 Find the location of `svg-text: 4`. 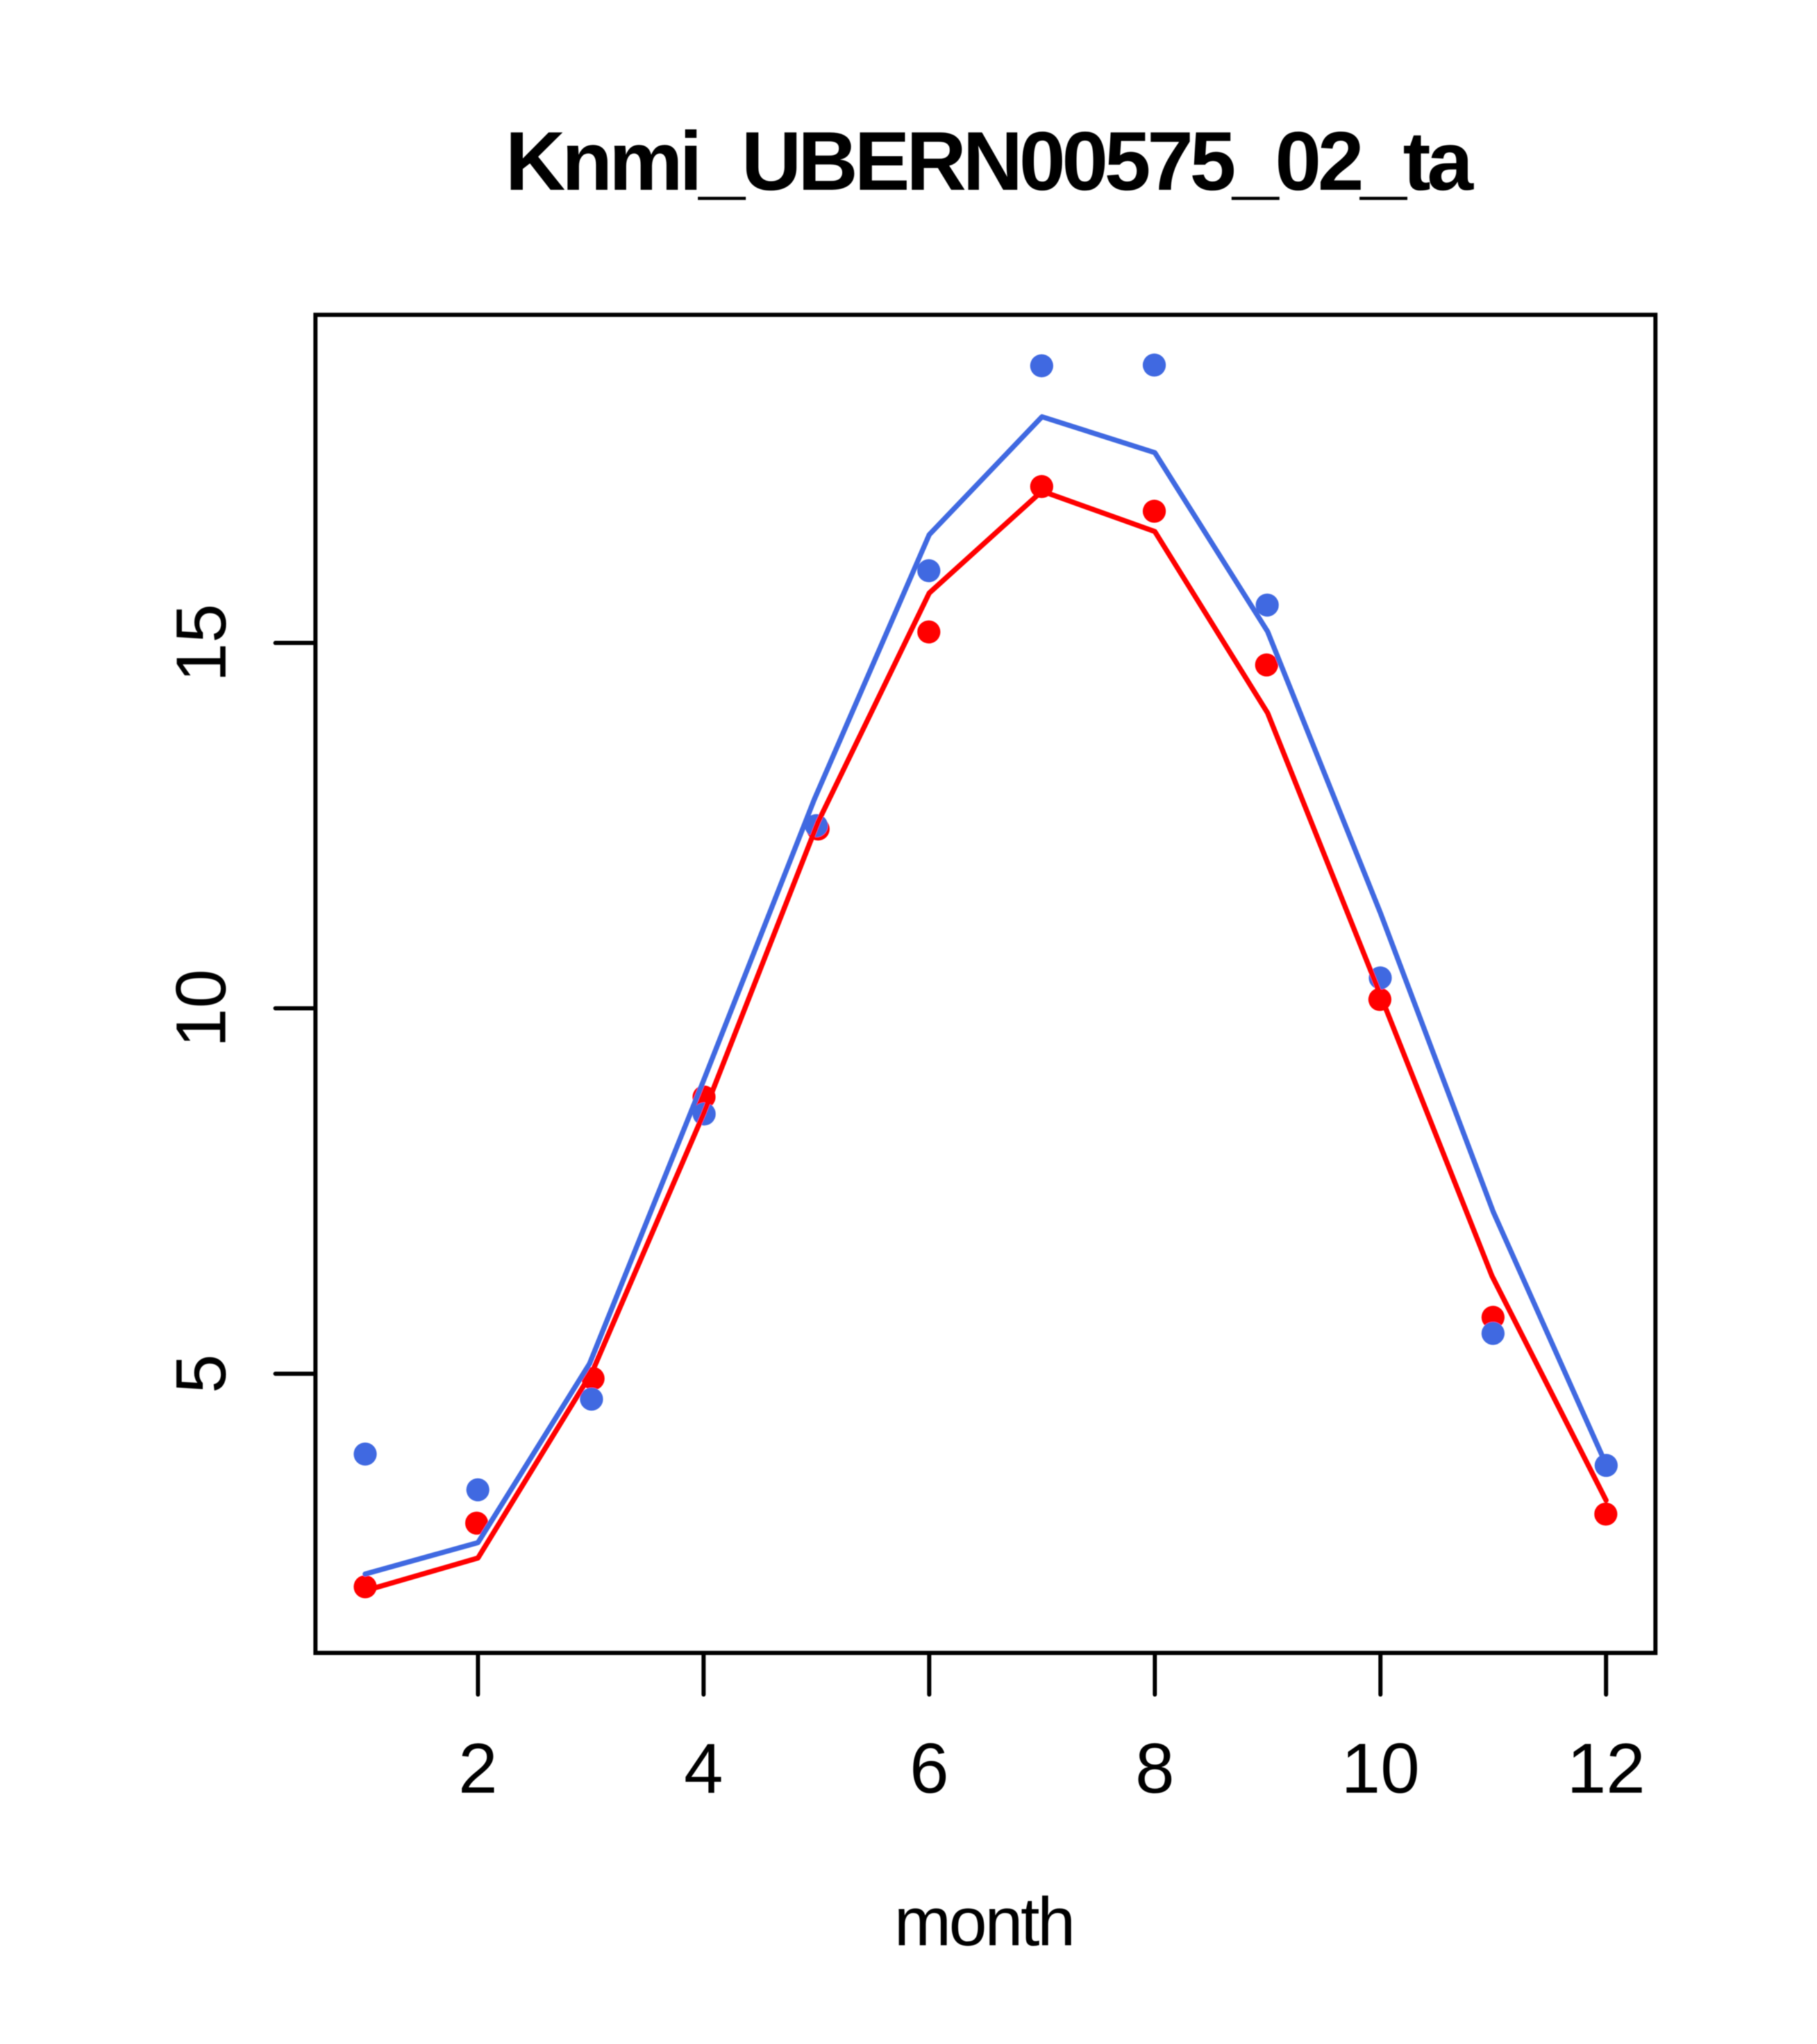

svg-text: 4 is located at coordinates (703, 1768).